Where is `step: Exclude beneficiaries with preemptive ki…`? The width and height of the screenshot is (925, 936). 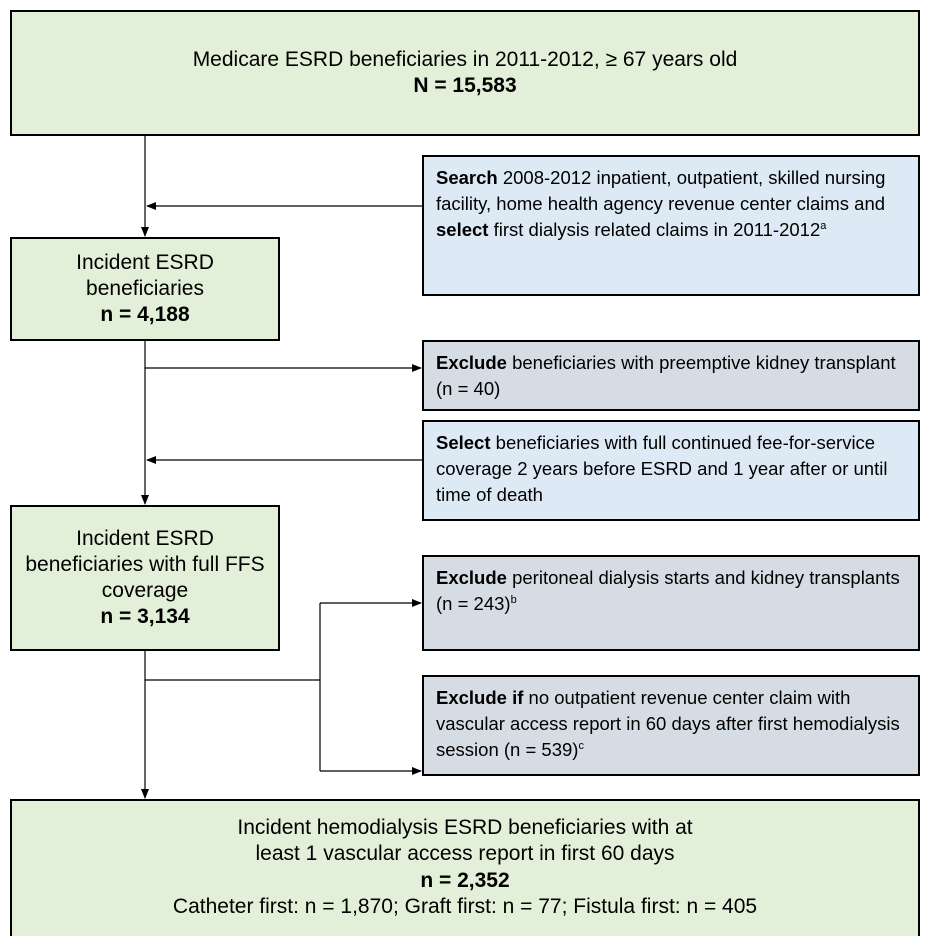 step: Exclude beneficiaries with preemptive ki… is located at coordinates (671, 375).